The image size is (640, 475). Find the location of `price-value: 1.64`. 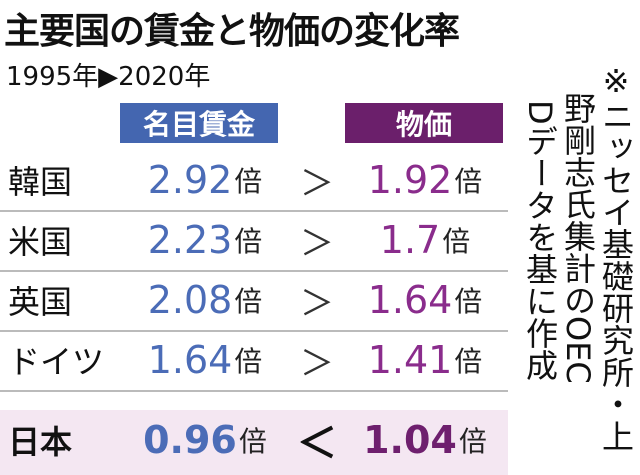

price-value: 1.64 is located at coordinates (410, 300).